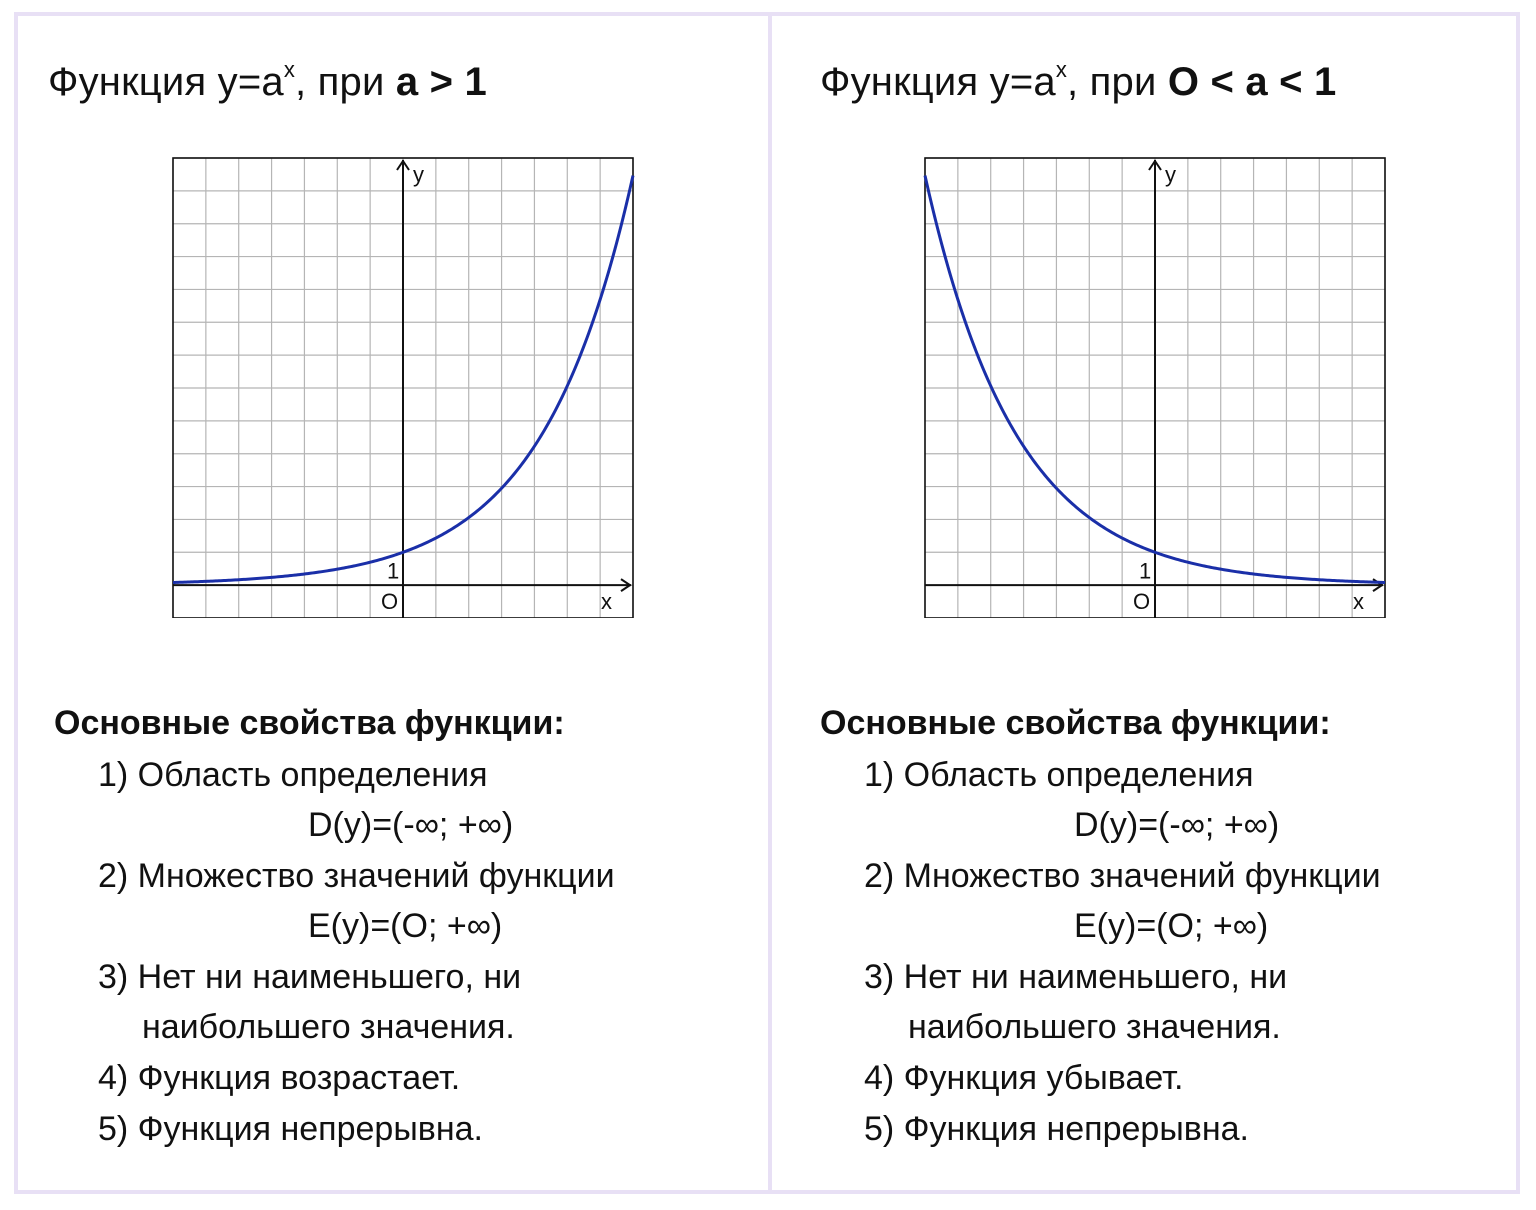 This screenshot has height=1210, width=1536. I want to click on title-condition: O < a < 1, so click(1252, 82).